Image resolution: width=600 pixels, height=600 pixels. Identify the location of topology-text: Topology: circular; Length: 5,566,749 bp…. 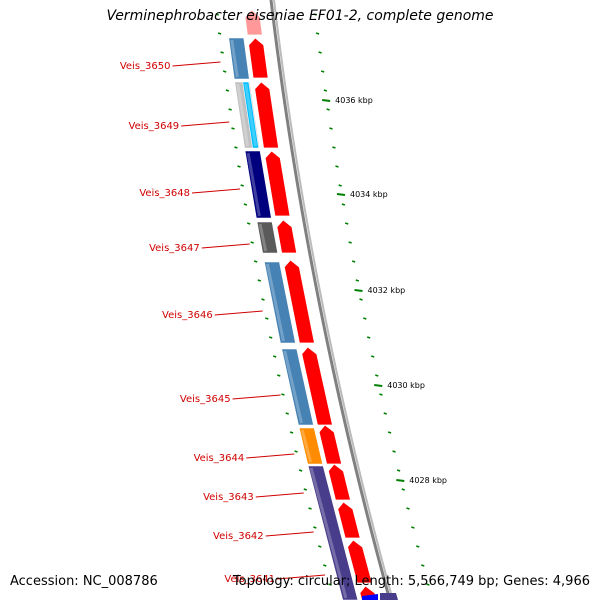
(411, 581).